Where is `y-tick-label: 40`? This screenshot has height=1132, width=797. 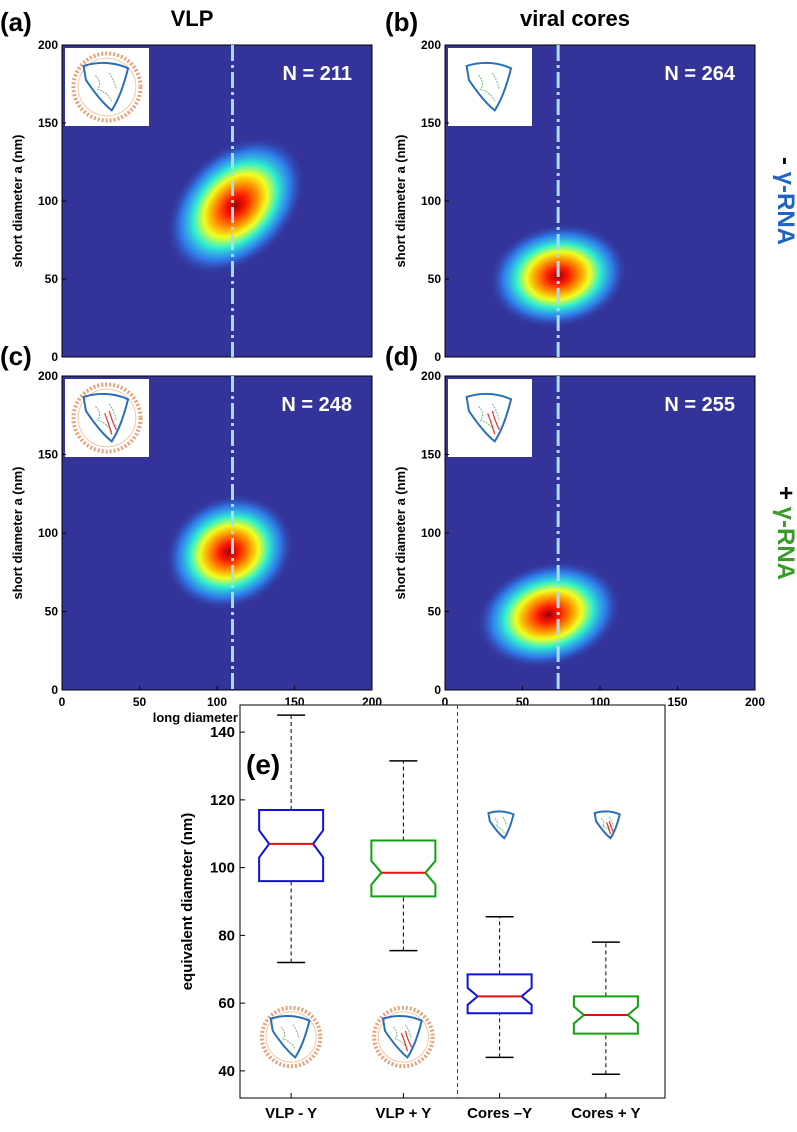
y-tick-label: 40 is located at coordinates (226, 1071).